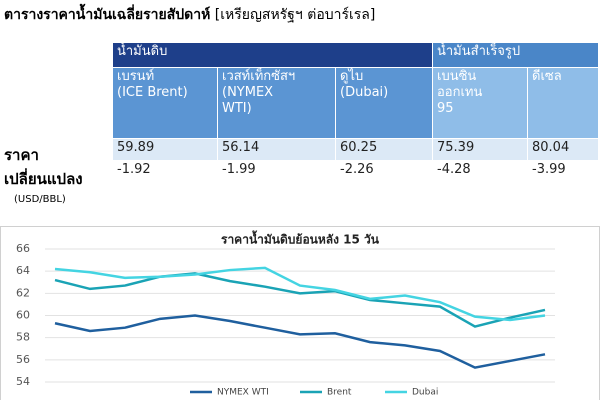 This screenshot has height=400, width=600. Describe the element at coordinates (480, 170) in the screenshot. I see `cell: -4.28` at that location.